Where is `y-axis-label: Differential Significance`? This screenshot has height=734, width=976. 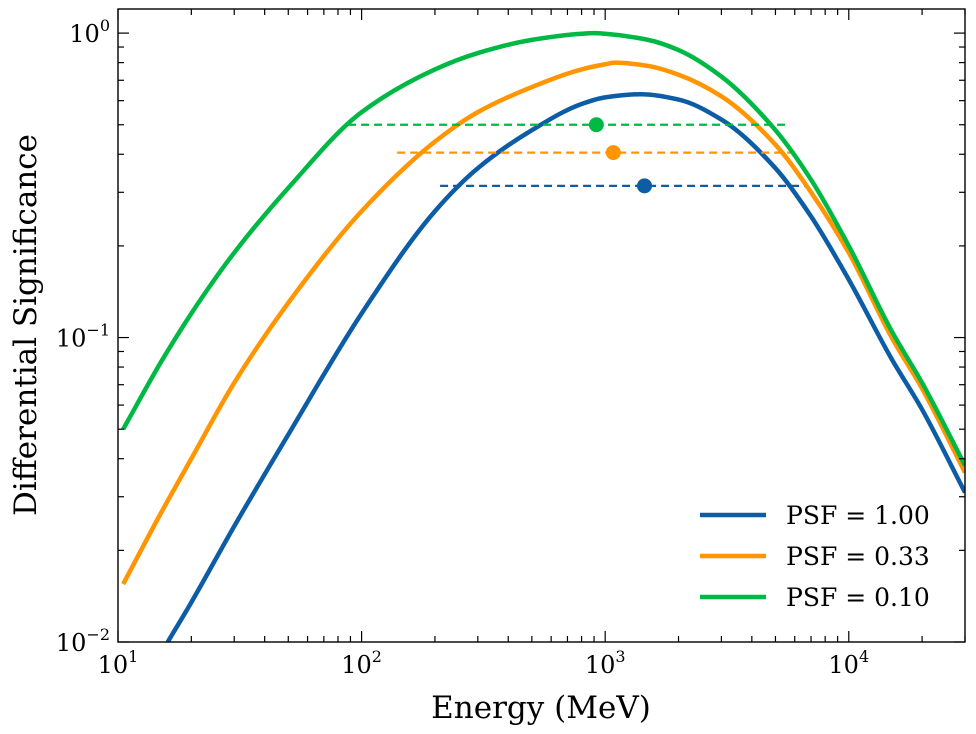 y-axis-label: Differential Significance is located at coordinates (26, 325).